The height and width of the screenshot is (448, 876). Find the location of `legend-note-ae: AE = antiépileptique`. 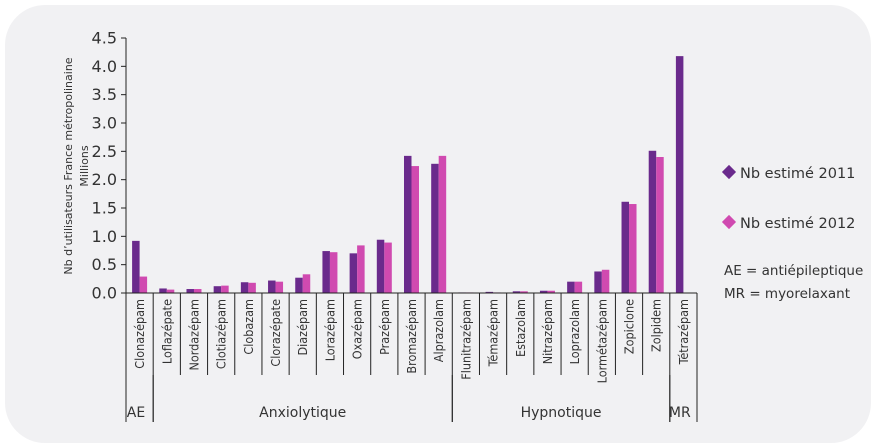

legend-note-ae: AE = antiépileptique is located at coordinates (793, 271).